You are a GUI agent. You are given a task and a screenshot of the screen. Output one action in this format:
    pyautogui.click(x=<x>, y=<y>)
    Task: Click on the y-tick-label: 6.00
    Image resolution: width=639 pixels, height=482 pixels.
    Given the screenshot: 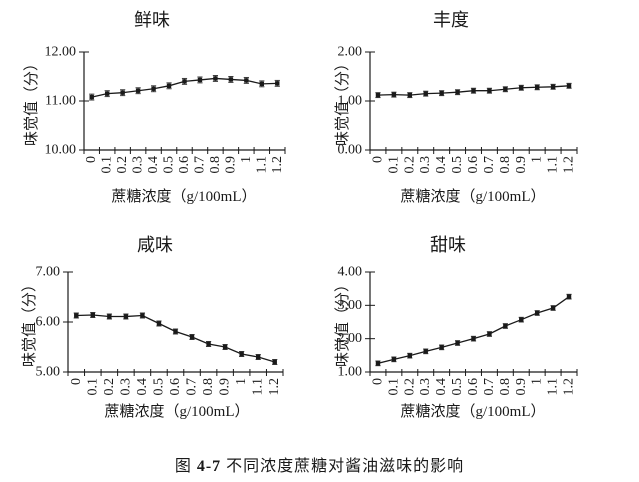 What is the action you would take?
    pyautogui.click(x=48, y=322)
    